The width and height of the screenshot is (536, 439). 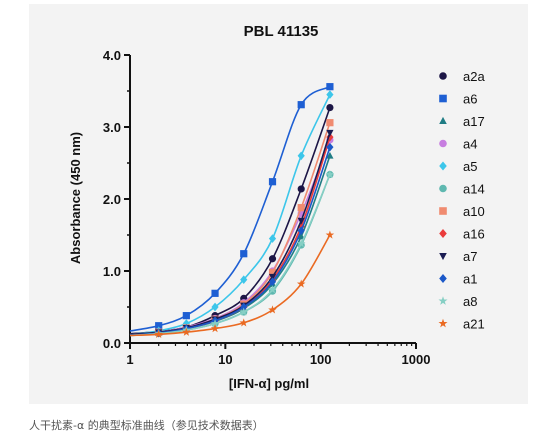 What do you see at coordinates (458, 99) in the screenshot?
I see `legend-item-a6: a6` at bounding box center [458, 99].